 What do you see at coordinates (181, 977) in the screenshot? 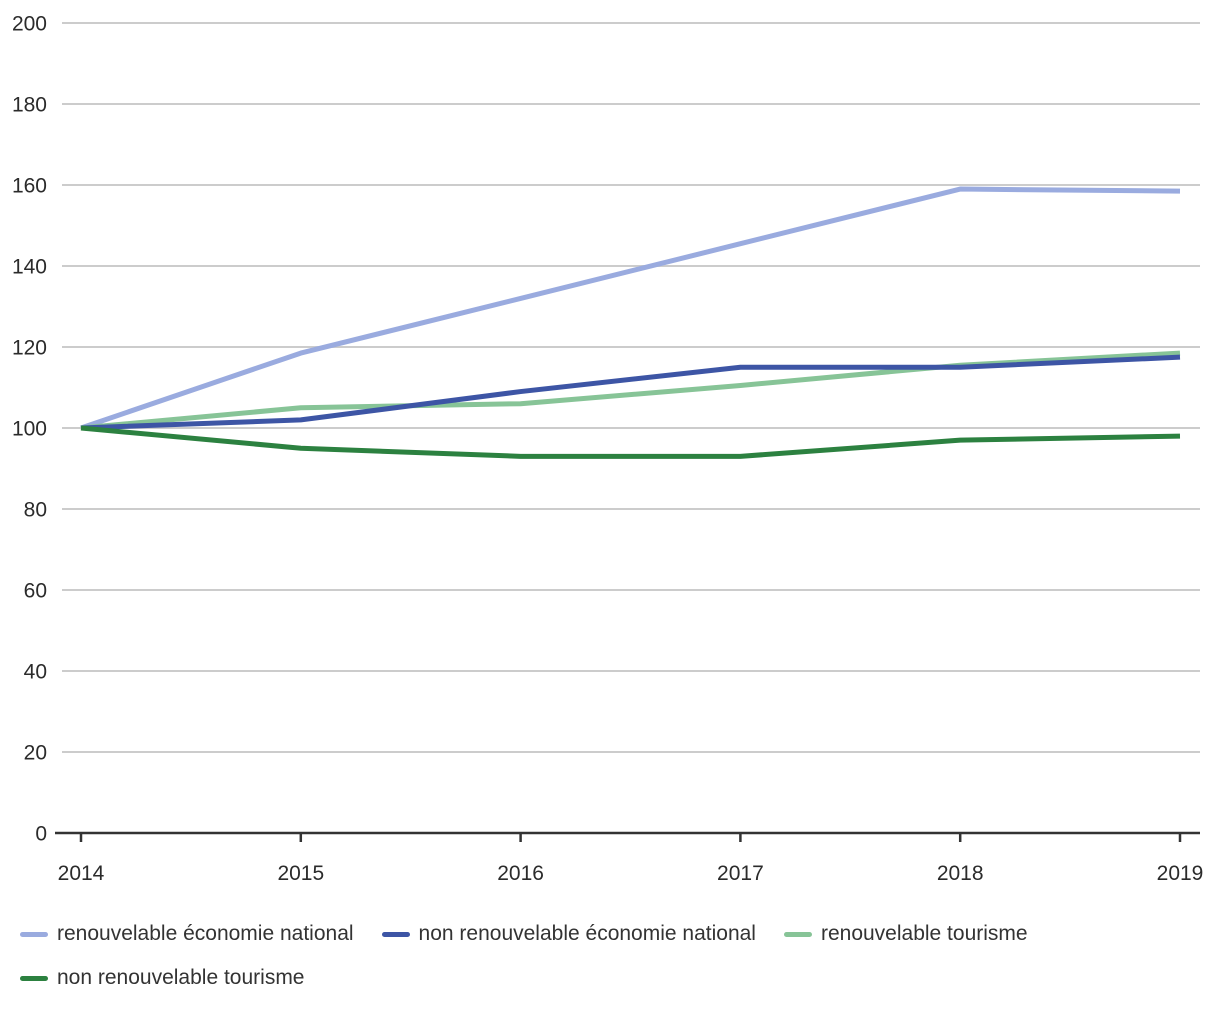
I see `legend-label: non renouvelable tourisme` at bounding box center [181, 977].